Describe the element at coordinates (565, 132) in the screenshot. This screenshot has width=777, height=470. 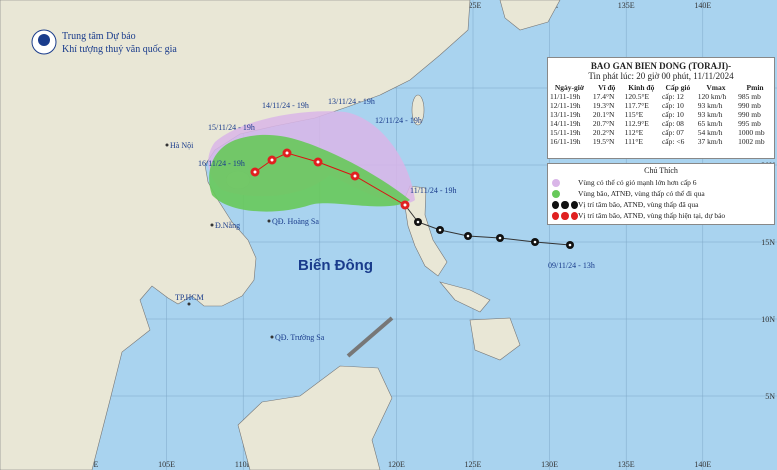
I see `table-cell: 15/11-19h` at that location.